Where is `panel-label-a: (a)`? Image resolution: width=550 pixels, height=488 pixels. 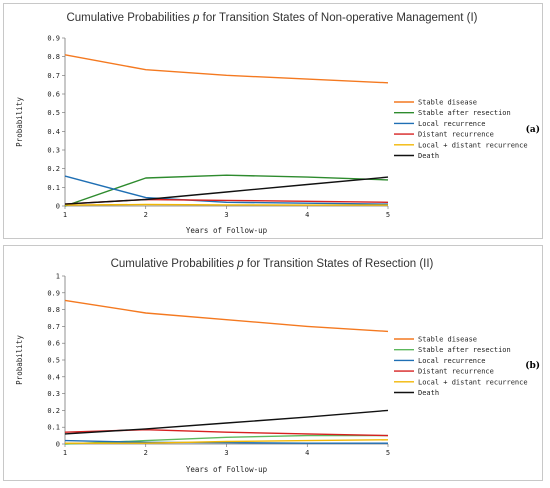
panel-label-a: (a) is located at coordinates (532, 130).